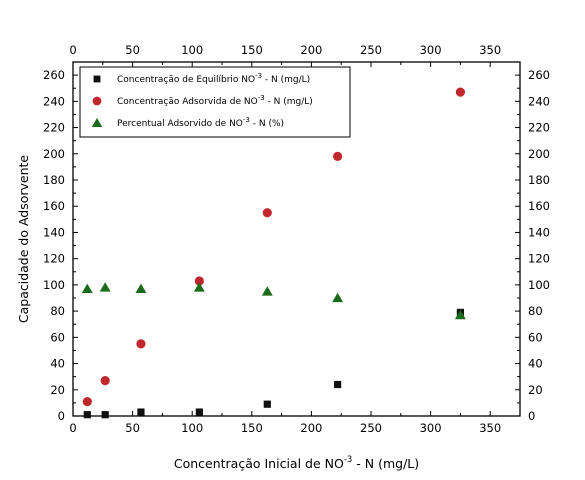 The width and height of the screenshot is (585, 480). Describe the element at coordinates (535, 311) in the screenshot. I see `y-tick-label-right: 80` at that location.